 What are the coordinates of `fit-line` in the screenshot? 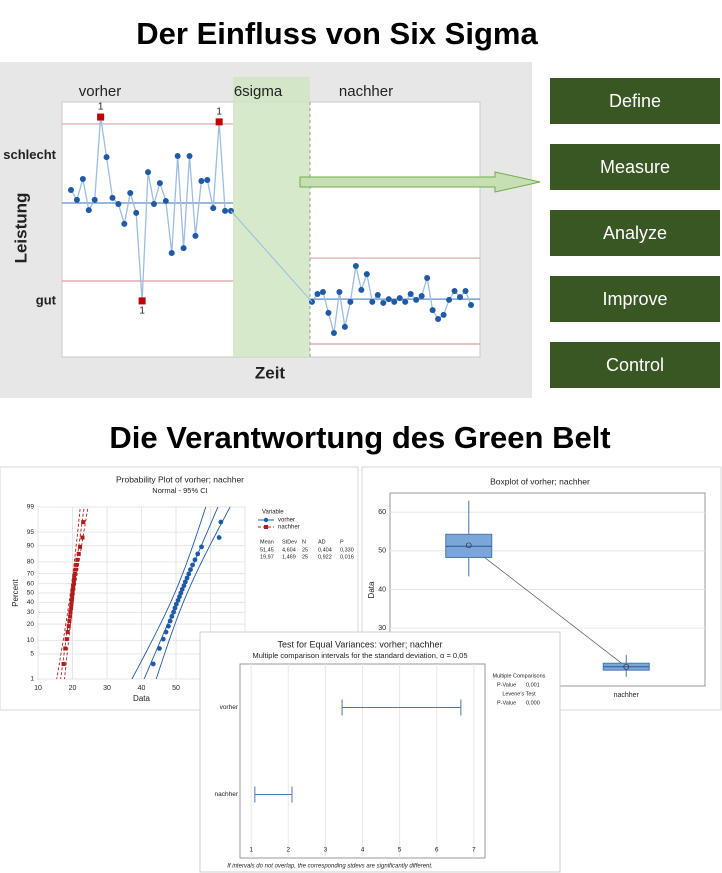 It's located at (72, 593).